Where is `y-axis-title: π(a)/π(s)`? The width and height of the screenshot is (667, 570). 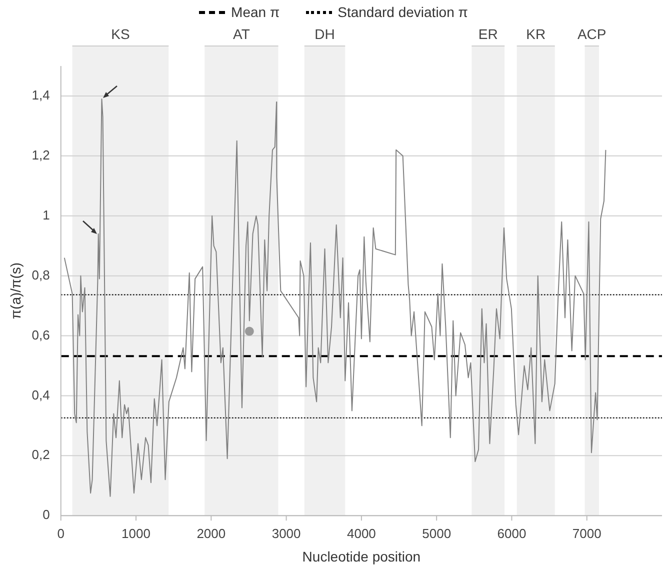 y-axis-title: π(a)/π(s) is located at coordinates (15, 291).